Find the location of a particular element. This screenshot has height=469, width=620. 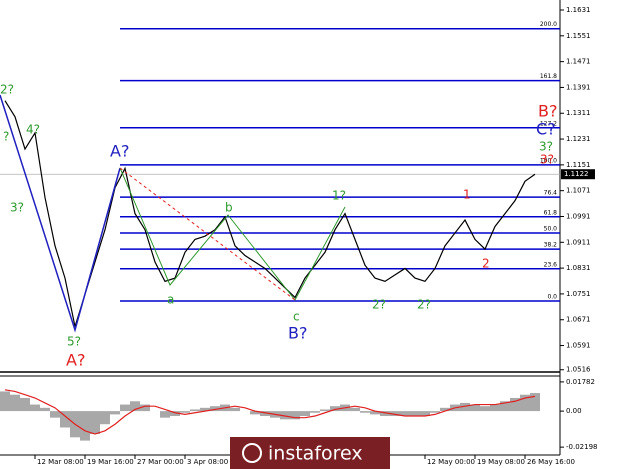

signal-line is located at coordinates (270, 412).